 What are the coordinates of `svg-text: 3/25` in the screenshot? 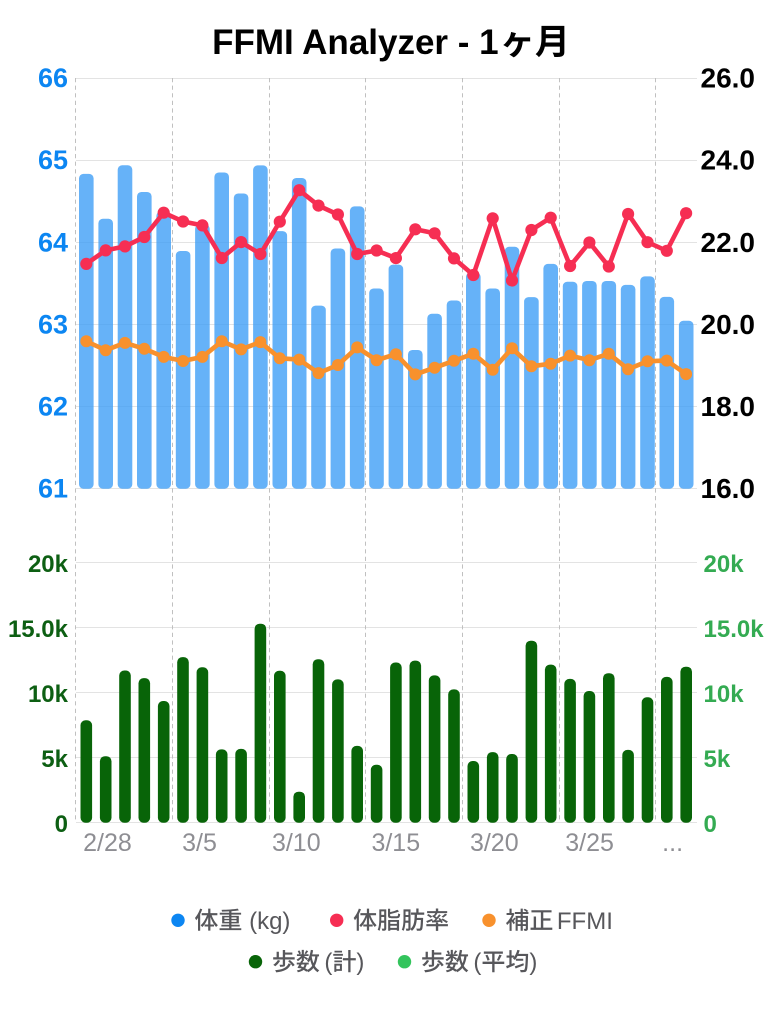 It's located at (589, 843).